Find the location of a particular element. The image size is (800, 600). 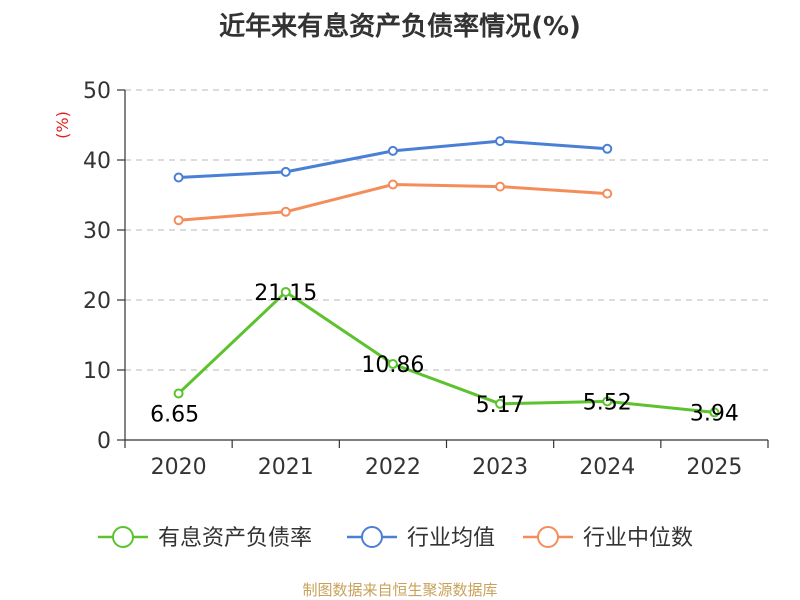

x-tick-label: 2022 is located at coordinates (393, 467).